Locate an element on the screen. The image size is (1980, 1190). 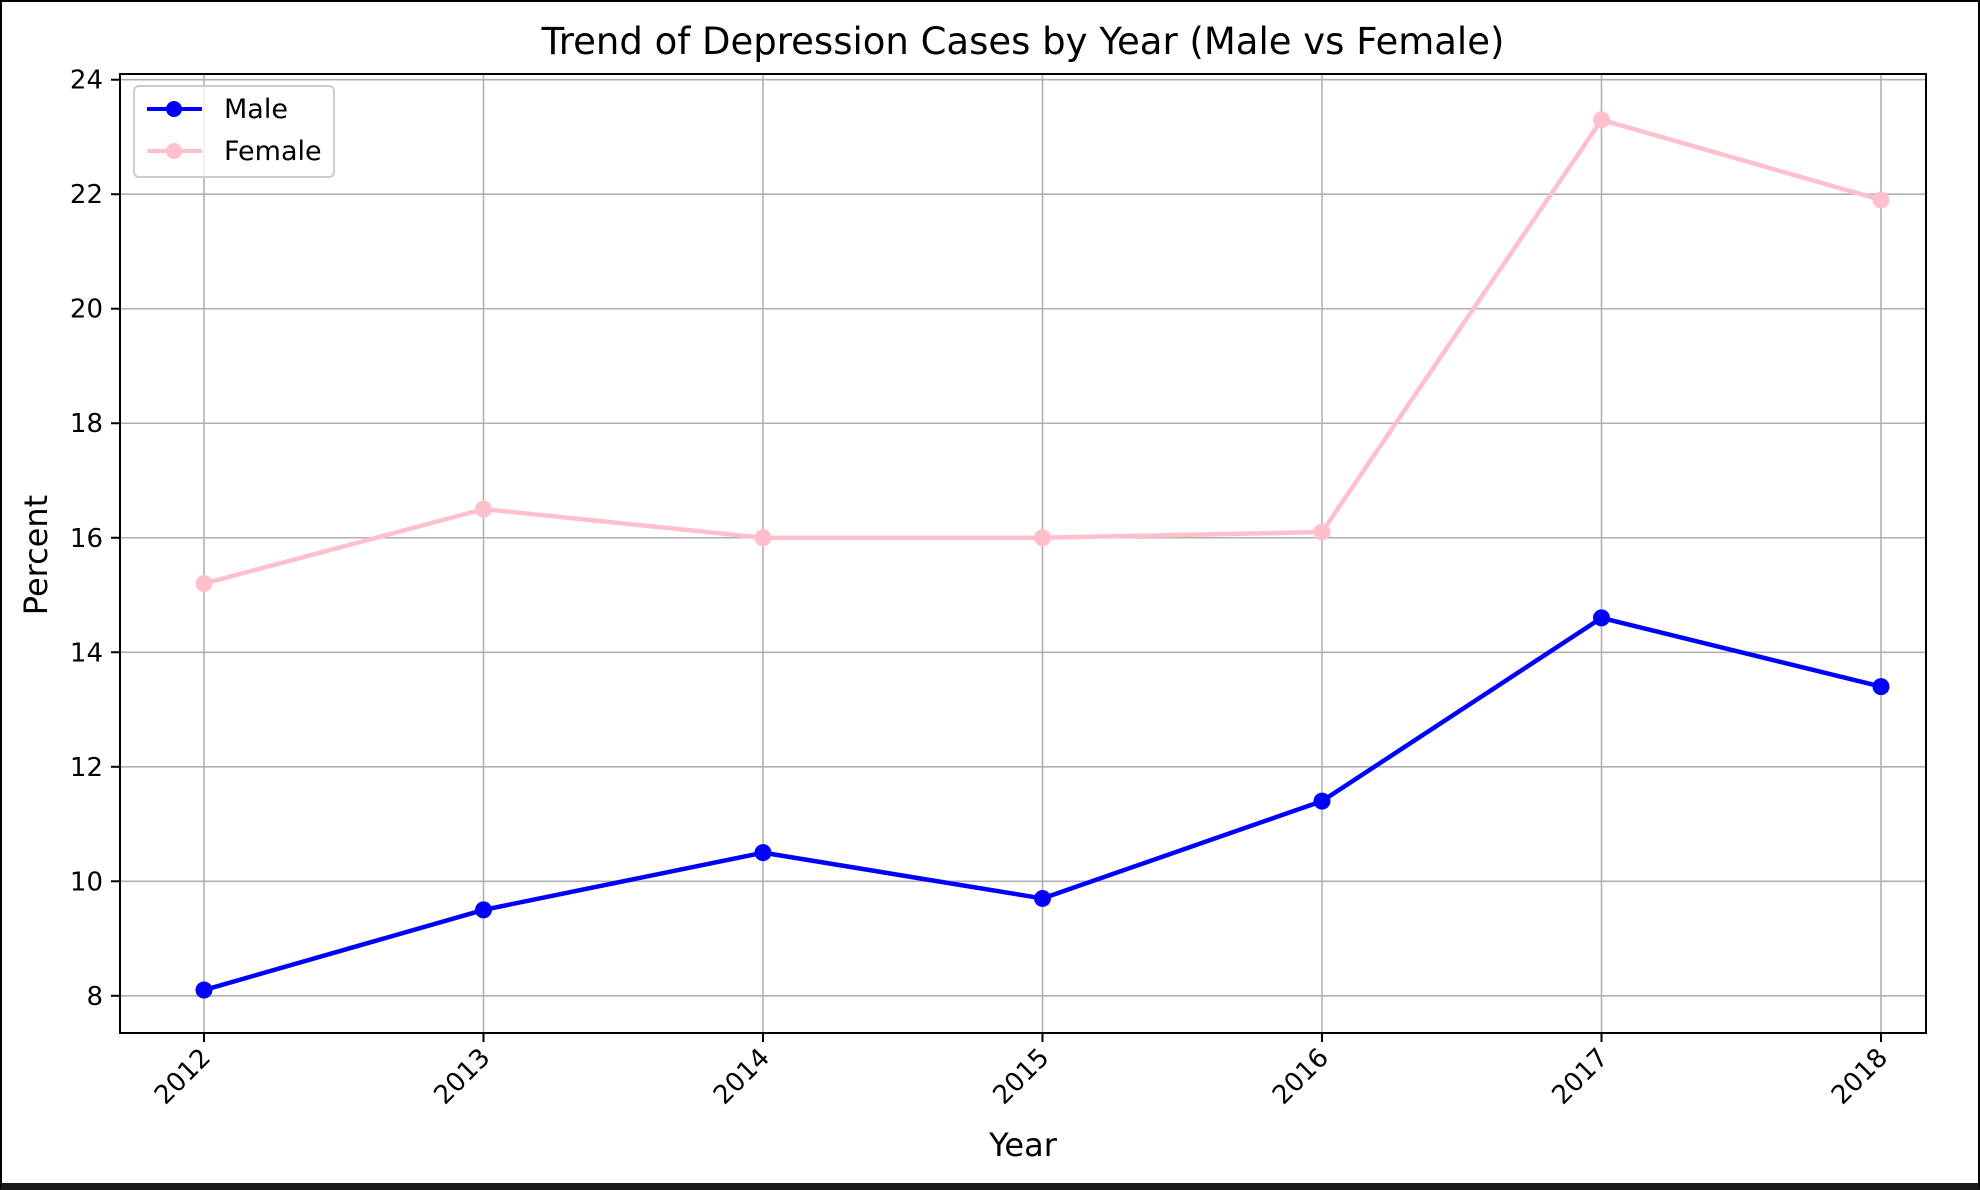
legend-marker-female is located at coordinates (174, 151).